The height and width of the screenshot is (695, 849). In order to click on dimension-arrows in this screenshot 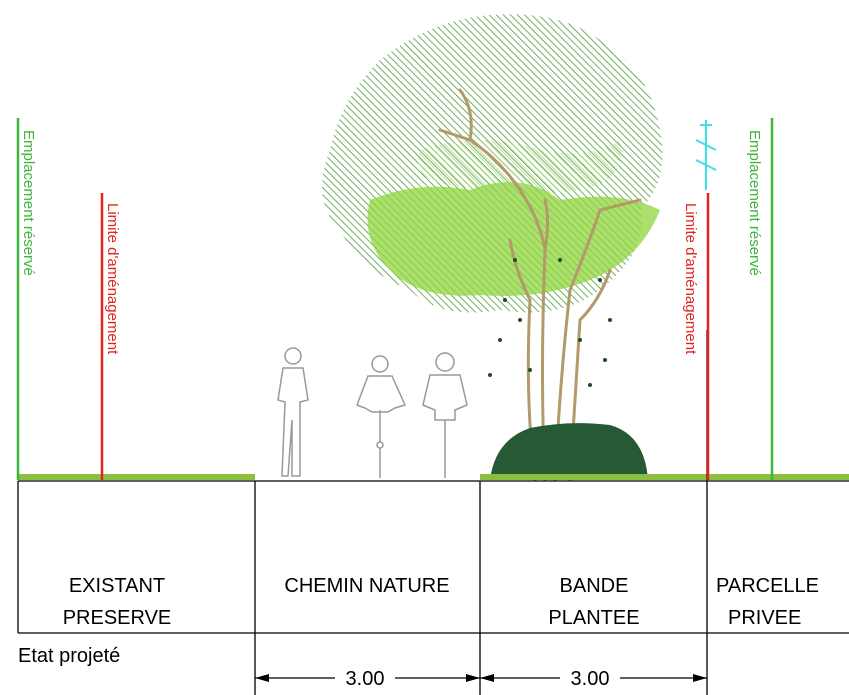, I will do `click(481, 678)`.